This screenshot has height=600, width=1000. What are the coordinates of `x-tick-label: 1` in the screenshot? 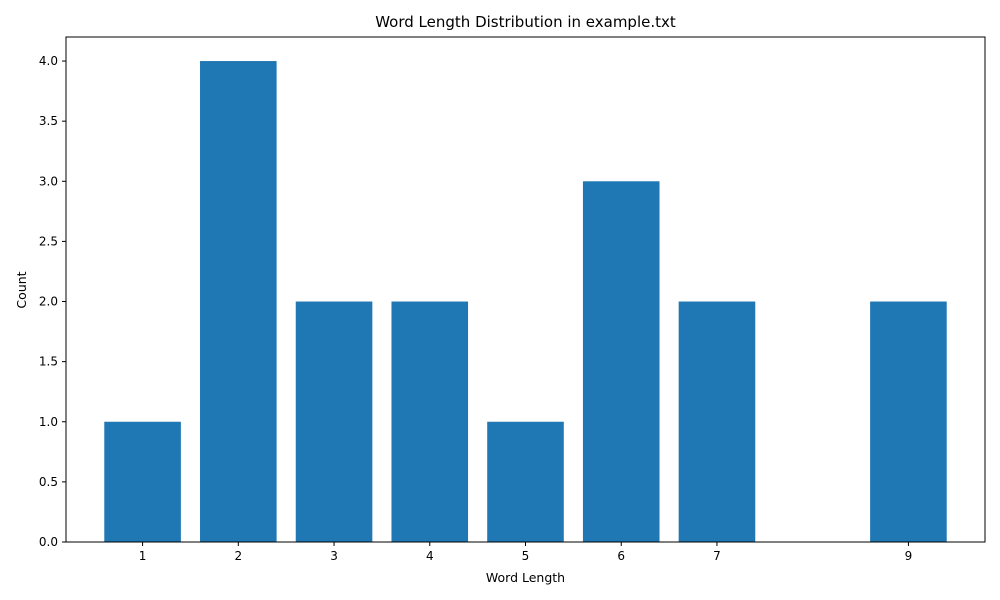 It's located at (143, 556).